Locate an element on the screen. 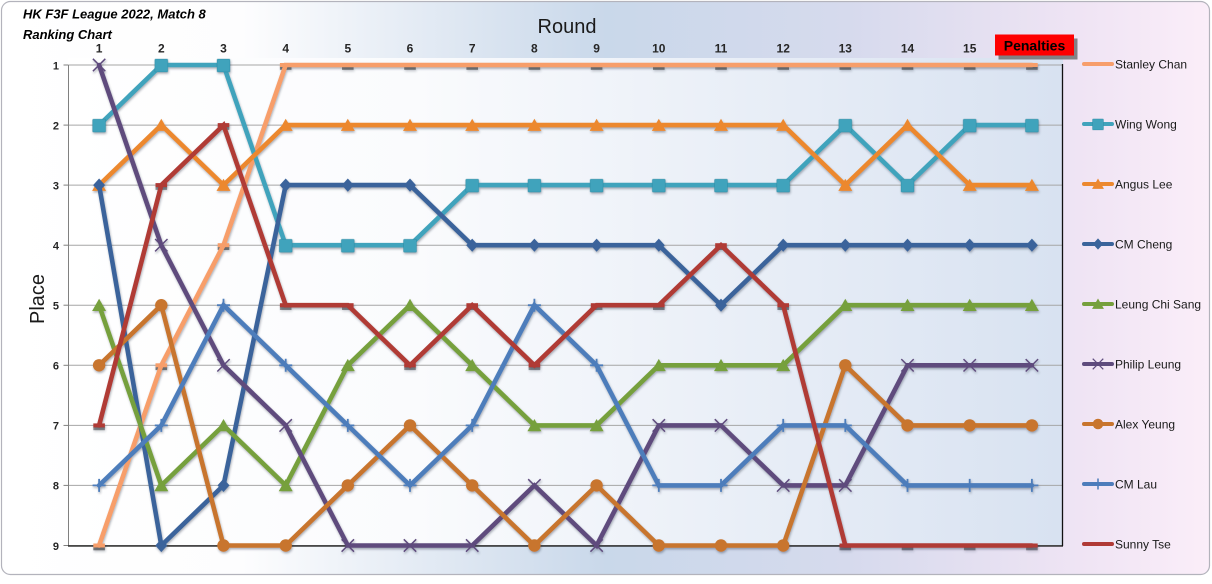 Image resolution: width=1212 pixels, height=584 pixels. svg-text: Sunny Tse is located at coordinates (1143, 545).